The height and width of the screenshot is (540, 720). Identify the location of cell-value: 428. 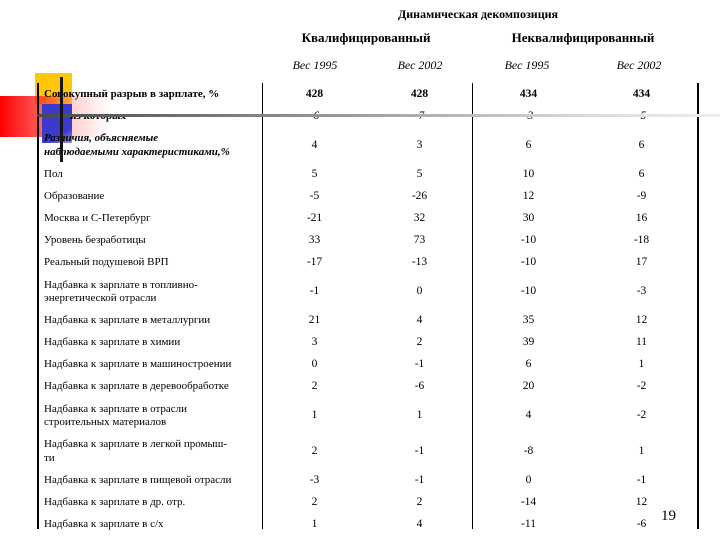
(314, 94).